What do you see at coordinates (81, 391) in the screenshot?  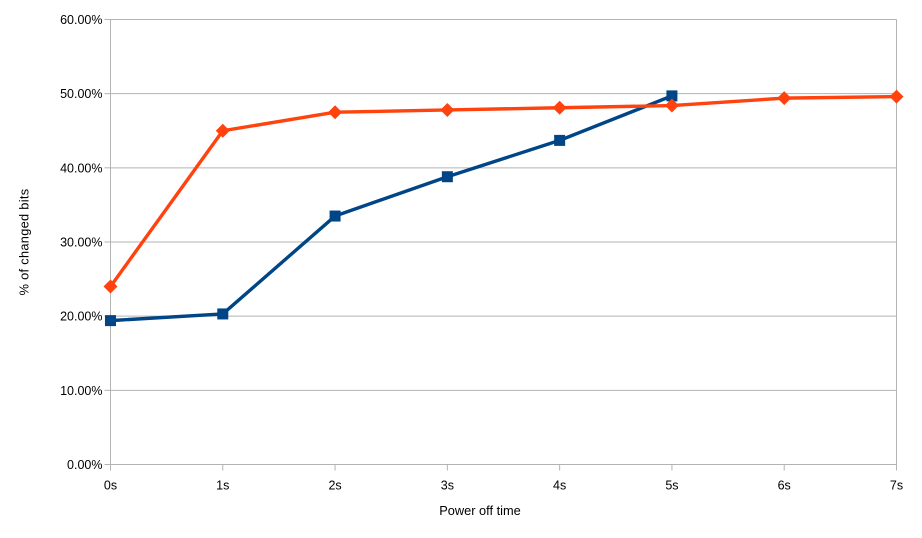 I see `y-tick-label: 10.00%` at bounding box center [81, 391].